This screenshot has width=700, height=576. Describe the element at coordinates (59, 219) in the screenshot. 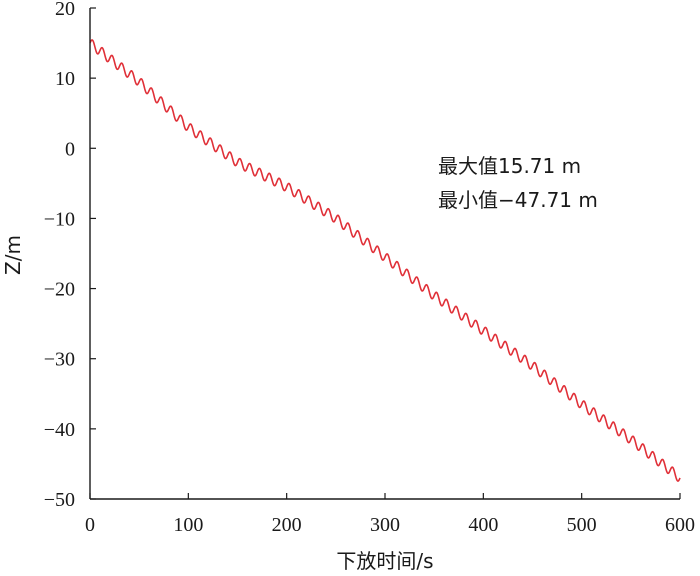

I see `y-tick-label: −10` at that location.